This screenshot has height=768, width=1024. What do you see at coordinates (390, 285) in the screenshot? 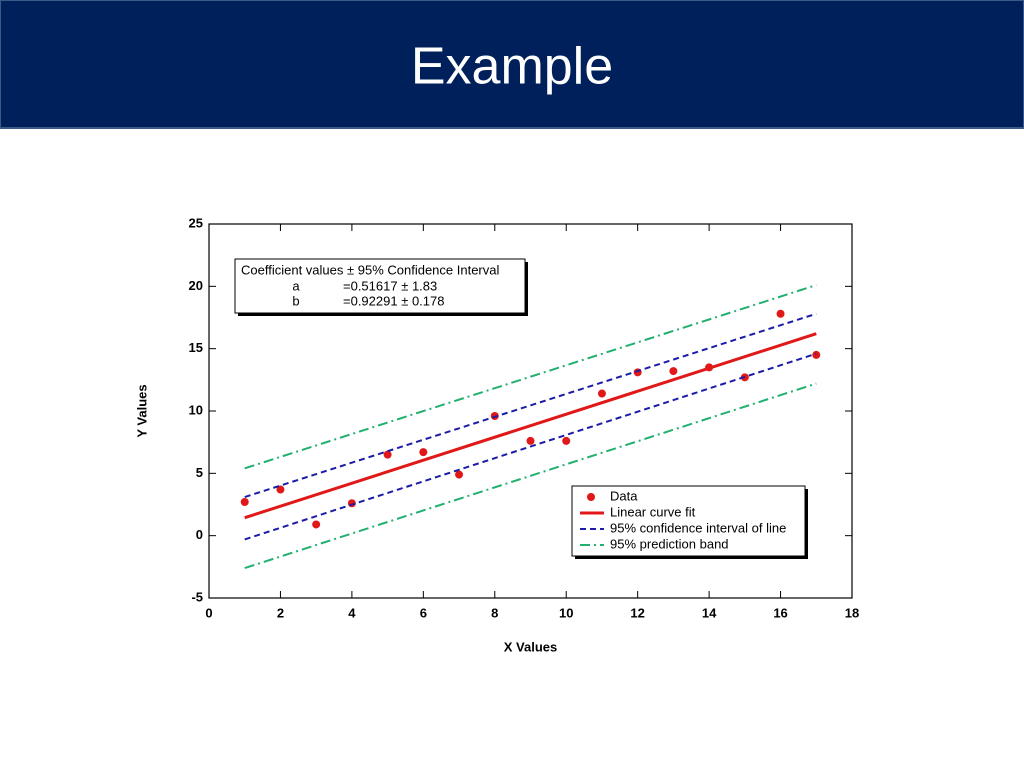
I see `annotation-value: =0.51617 ± 1.83` at bounding box center [390, 285].